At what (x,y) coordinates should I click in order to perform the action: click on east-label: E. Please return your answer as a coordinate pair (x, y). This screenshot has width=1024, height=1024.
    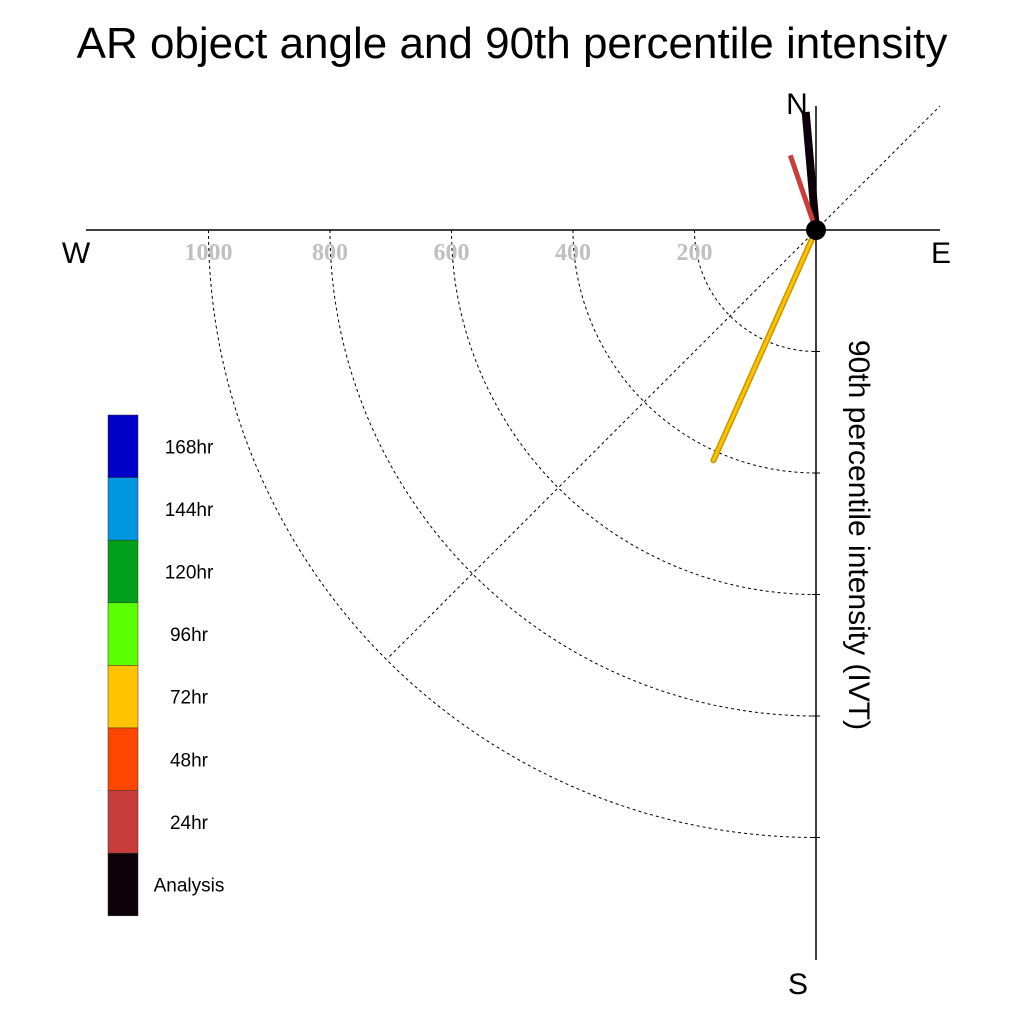
    Looking at the image, I should click on (941, 253).